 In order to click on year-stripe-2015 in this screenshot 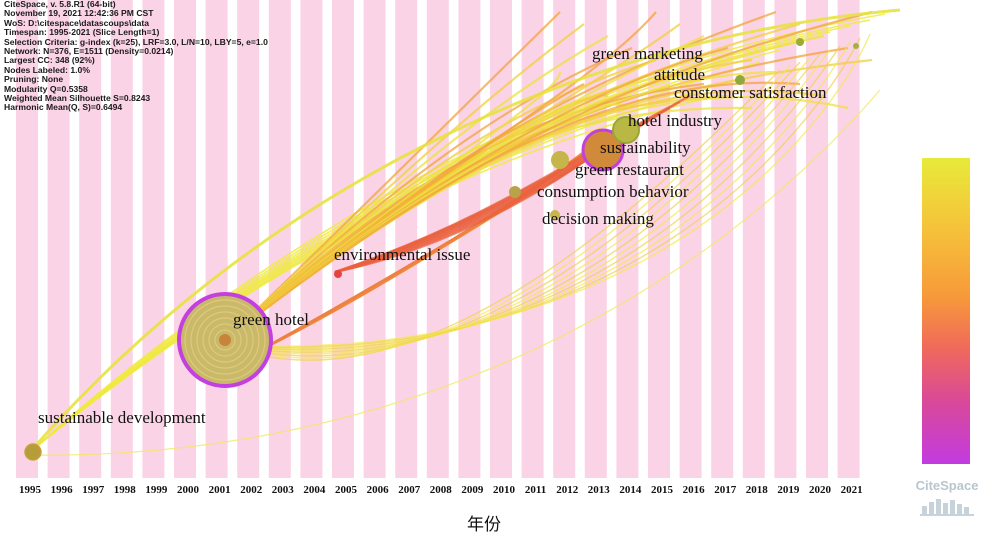, I will do `click(659, 239)`.